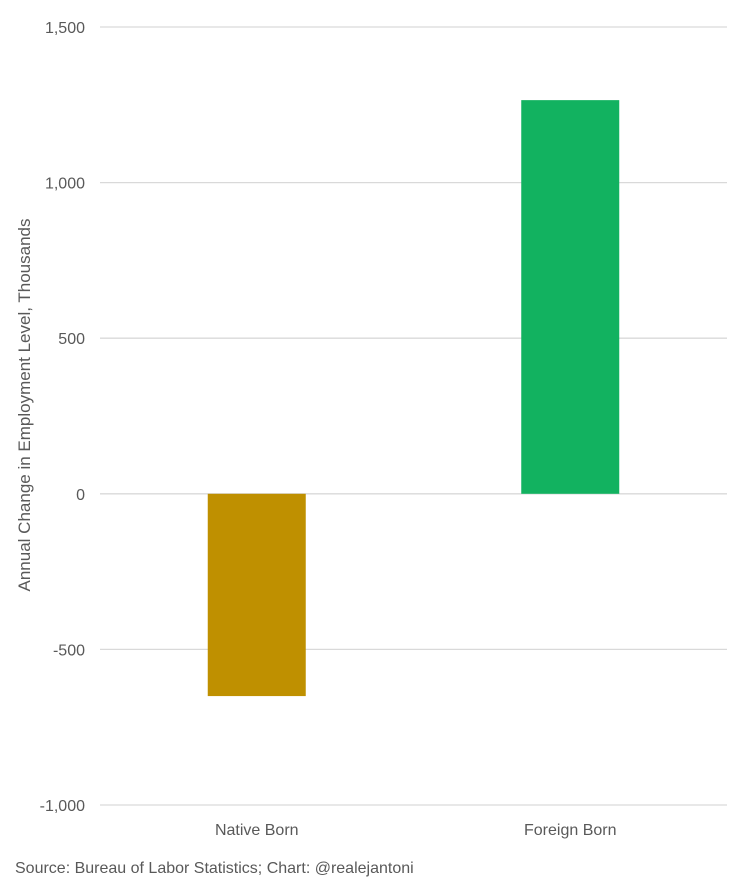 The image size is (750, 887). I want to click on bar-native-born, so click(256, 595).